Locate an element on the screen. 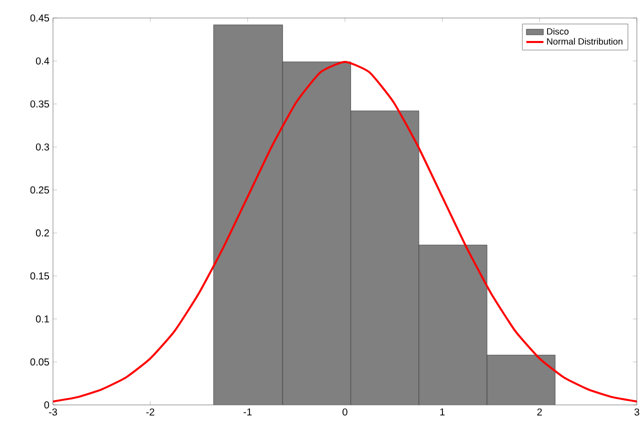 This screenshot has width=643, height=436. y-tick-label: 0.3 is located at coordinates (43, 147).